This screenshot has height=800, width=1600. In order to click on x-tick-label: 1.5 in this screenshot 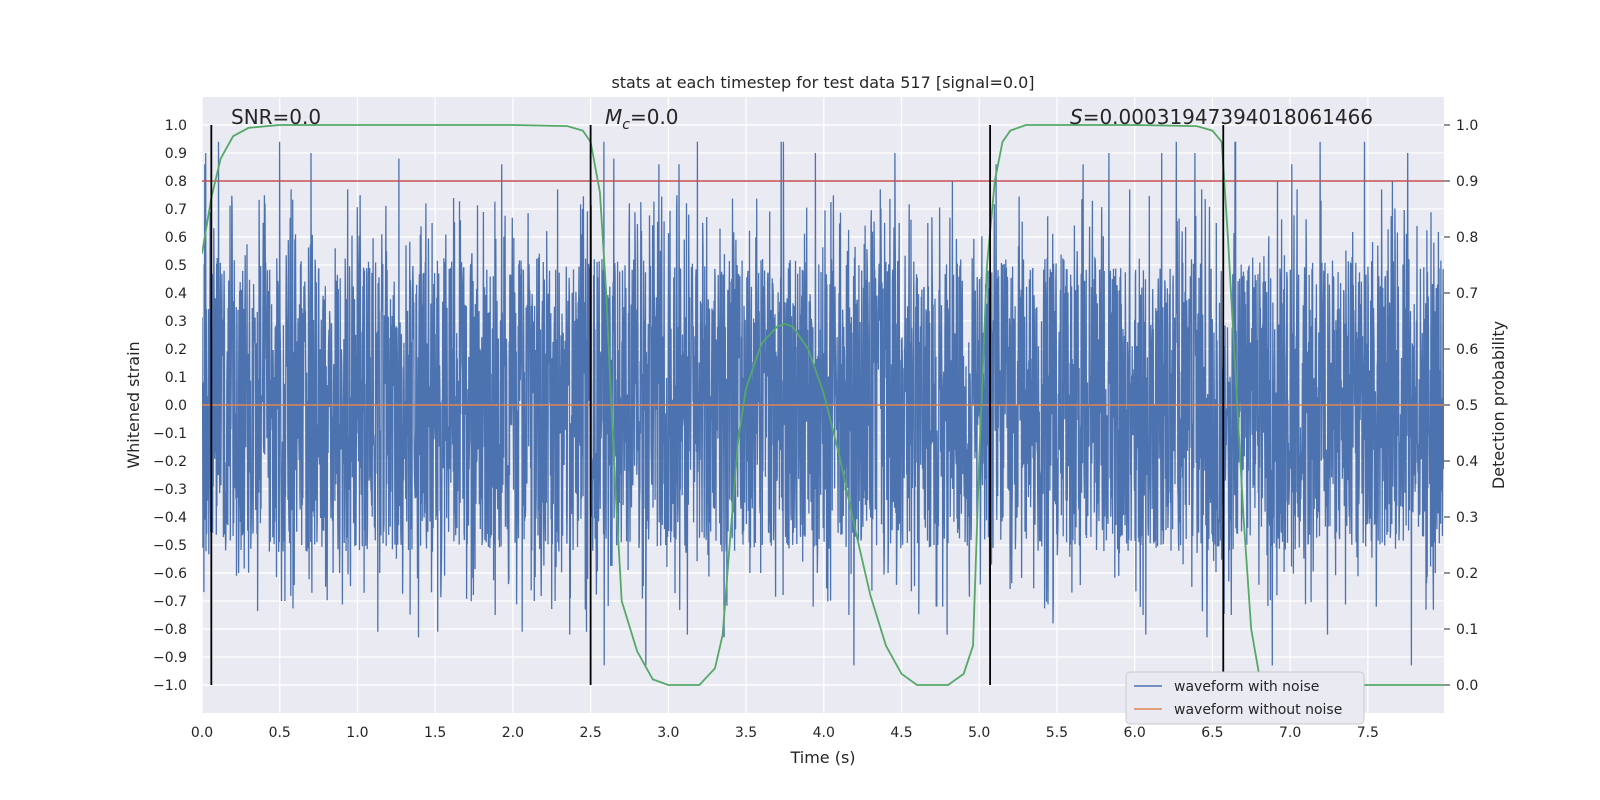, I will do `click(435, 733)`.